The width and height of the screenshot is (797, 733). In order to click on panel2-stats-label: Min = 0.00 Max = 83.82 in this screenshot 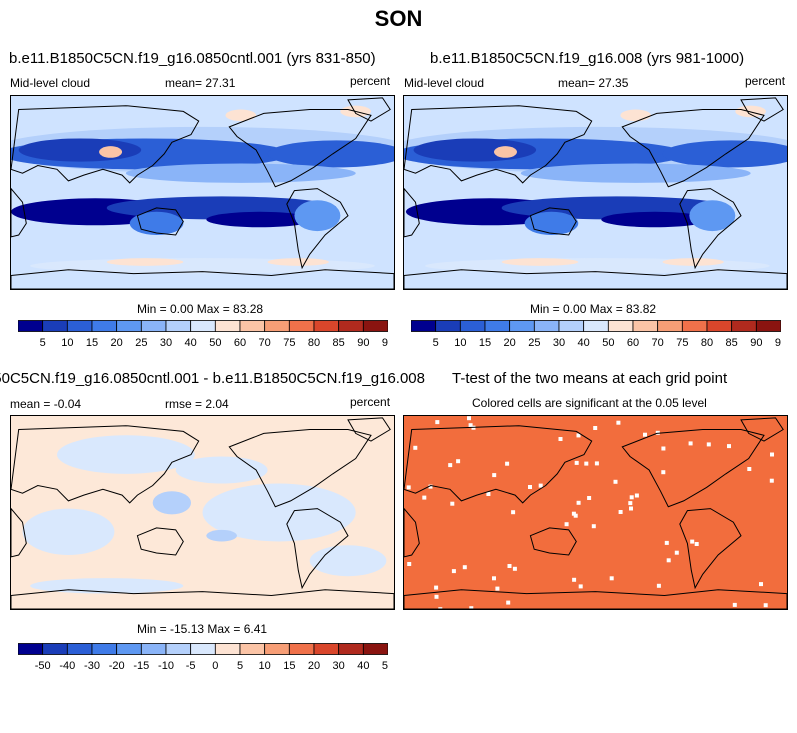, I will do `click(593, 309)`.